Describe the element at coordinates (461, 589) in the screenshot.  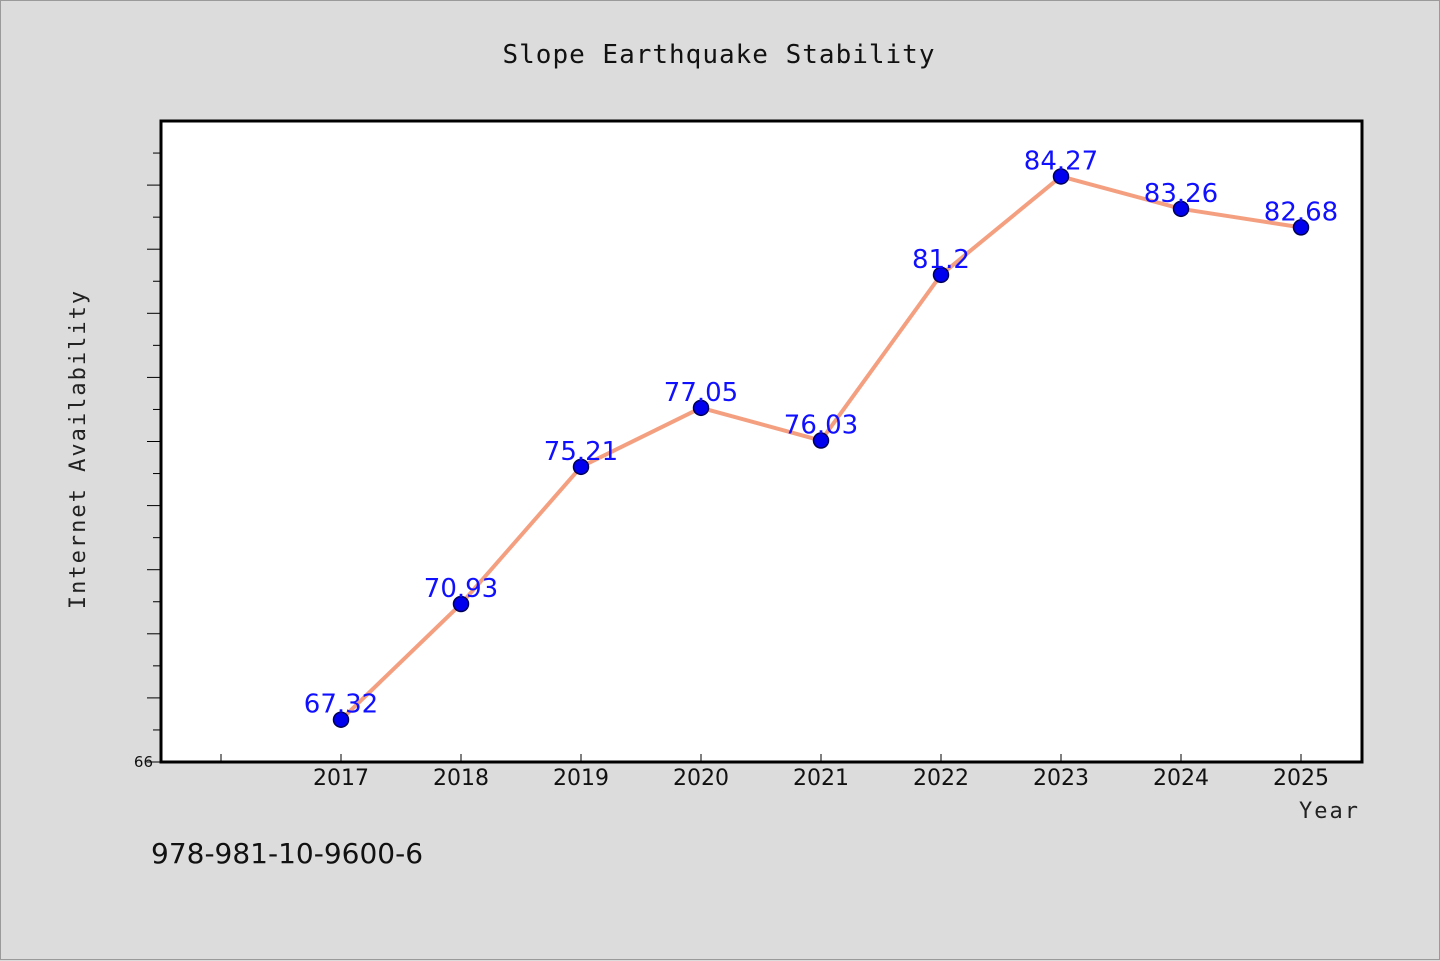
I see `data-label: 70.93` at that location.